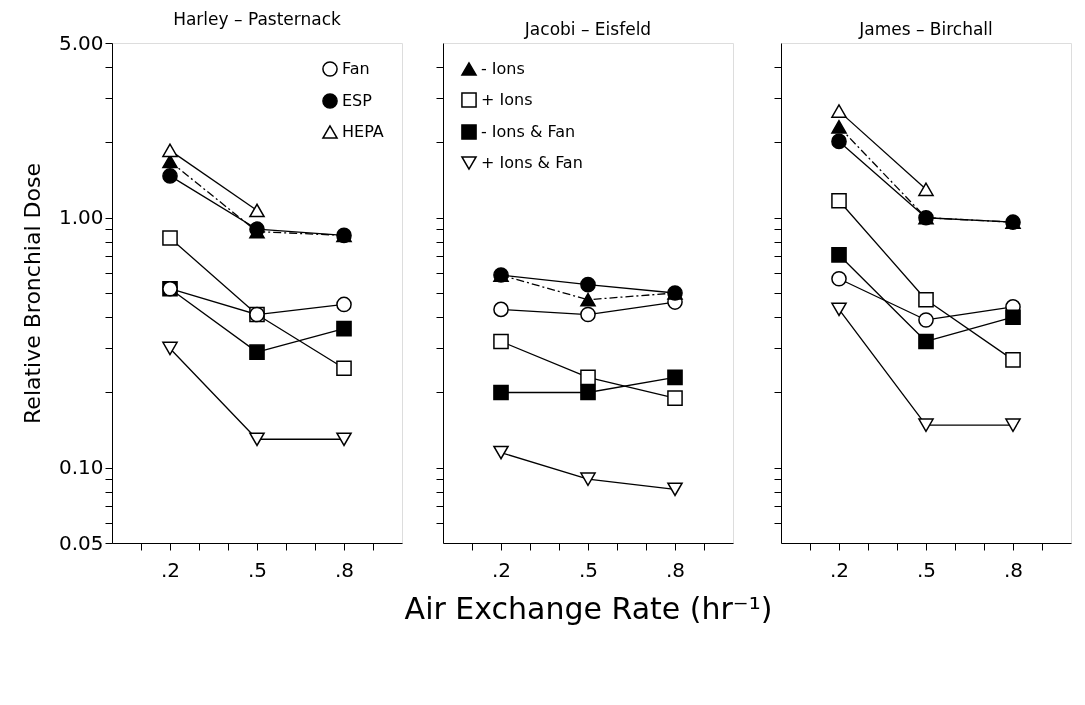 This screenshot has width=1085, height=705. I want to click on chart-title: Harley – Pasternack, so click(257, 19).